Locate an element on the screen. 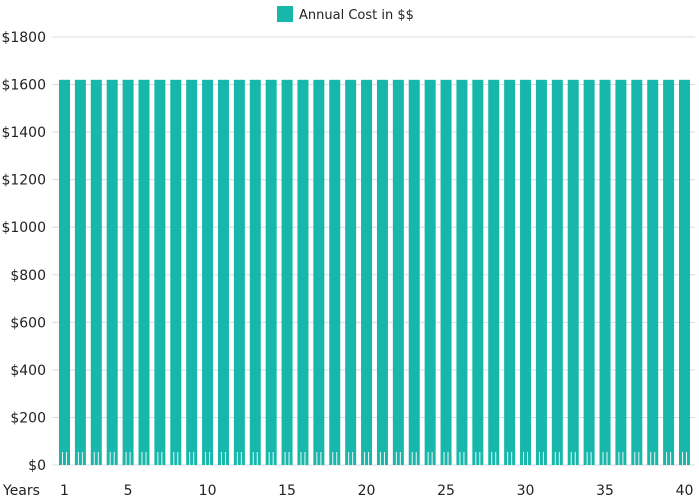 The width and height of the screenshot is (699, 499). x-tick-label: 40 is located at coordinates (685, 491).